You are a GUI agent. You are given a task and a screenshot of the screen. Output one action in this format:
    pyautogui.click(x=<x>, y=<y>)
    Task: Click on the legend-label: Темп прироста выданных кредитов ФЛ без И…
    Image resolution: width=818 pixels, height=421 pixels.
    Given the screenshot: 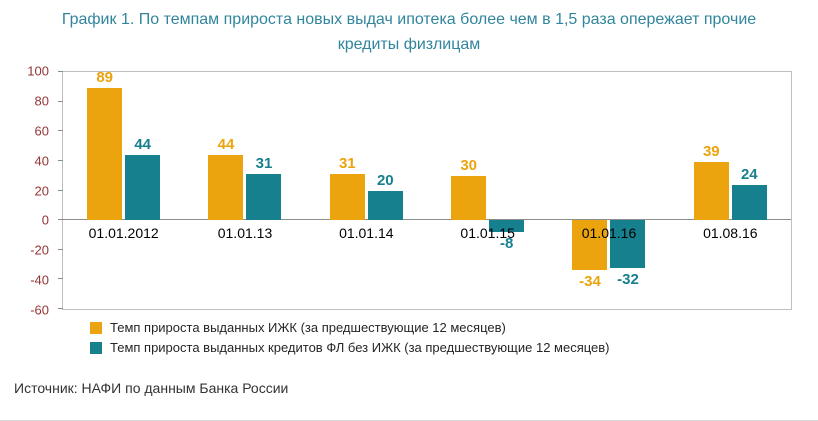 What is the action you would take?
    pyautogui.click(x=360, y=347)
    